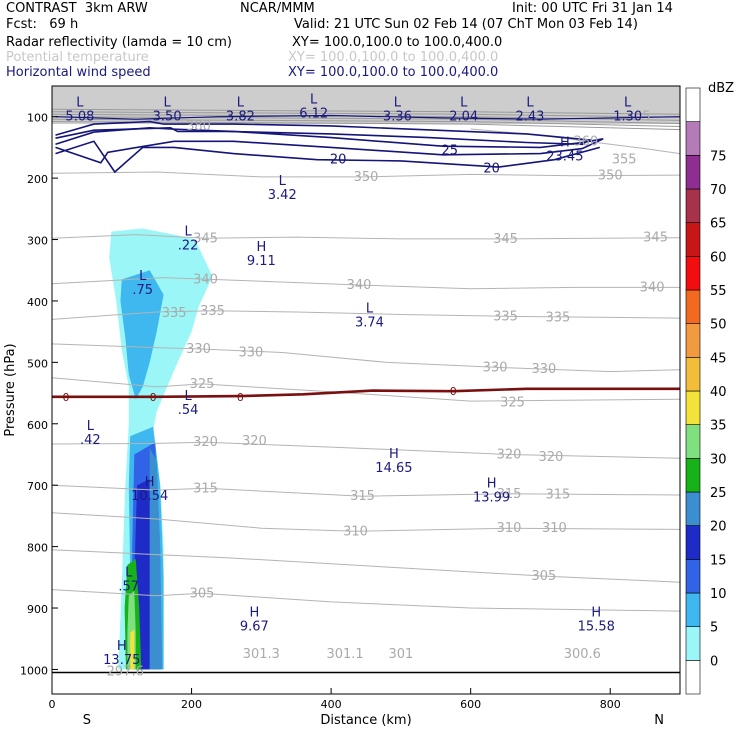 The width and height of the screenshot is (740, 740). Describe the element at coordinates (202, 593) in the screenshot. I see `theta-label: 305` at that location.